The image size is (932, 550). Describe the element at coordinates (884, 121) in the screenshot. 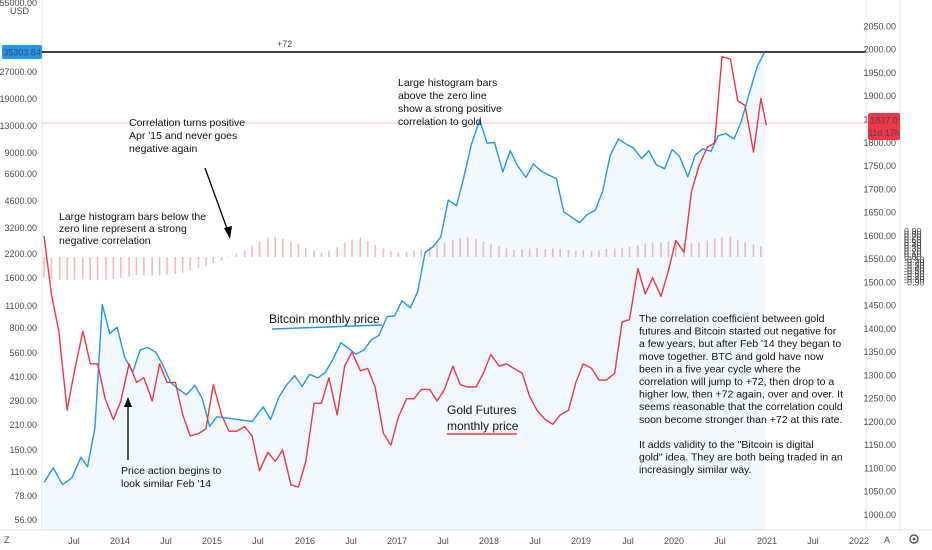

I see `gold-price-badge-text: 1837.0` at that location.